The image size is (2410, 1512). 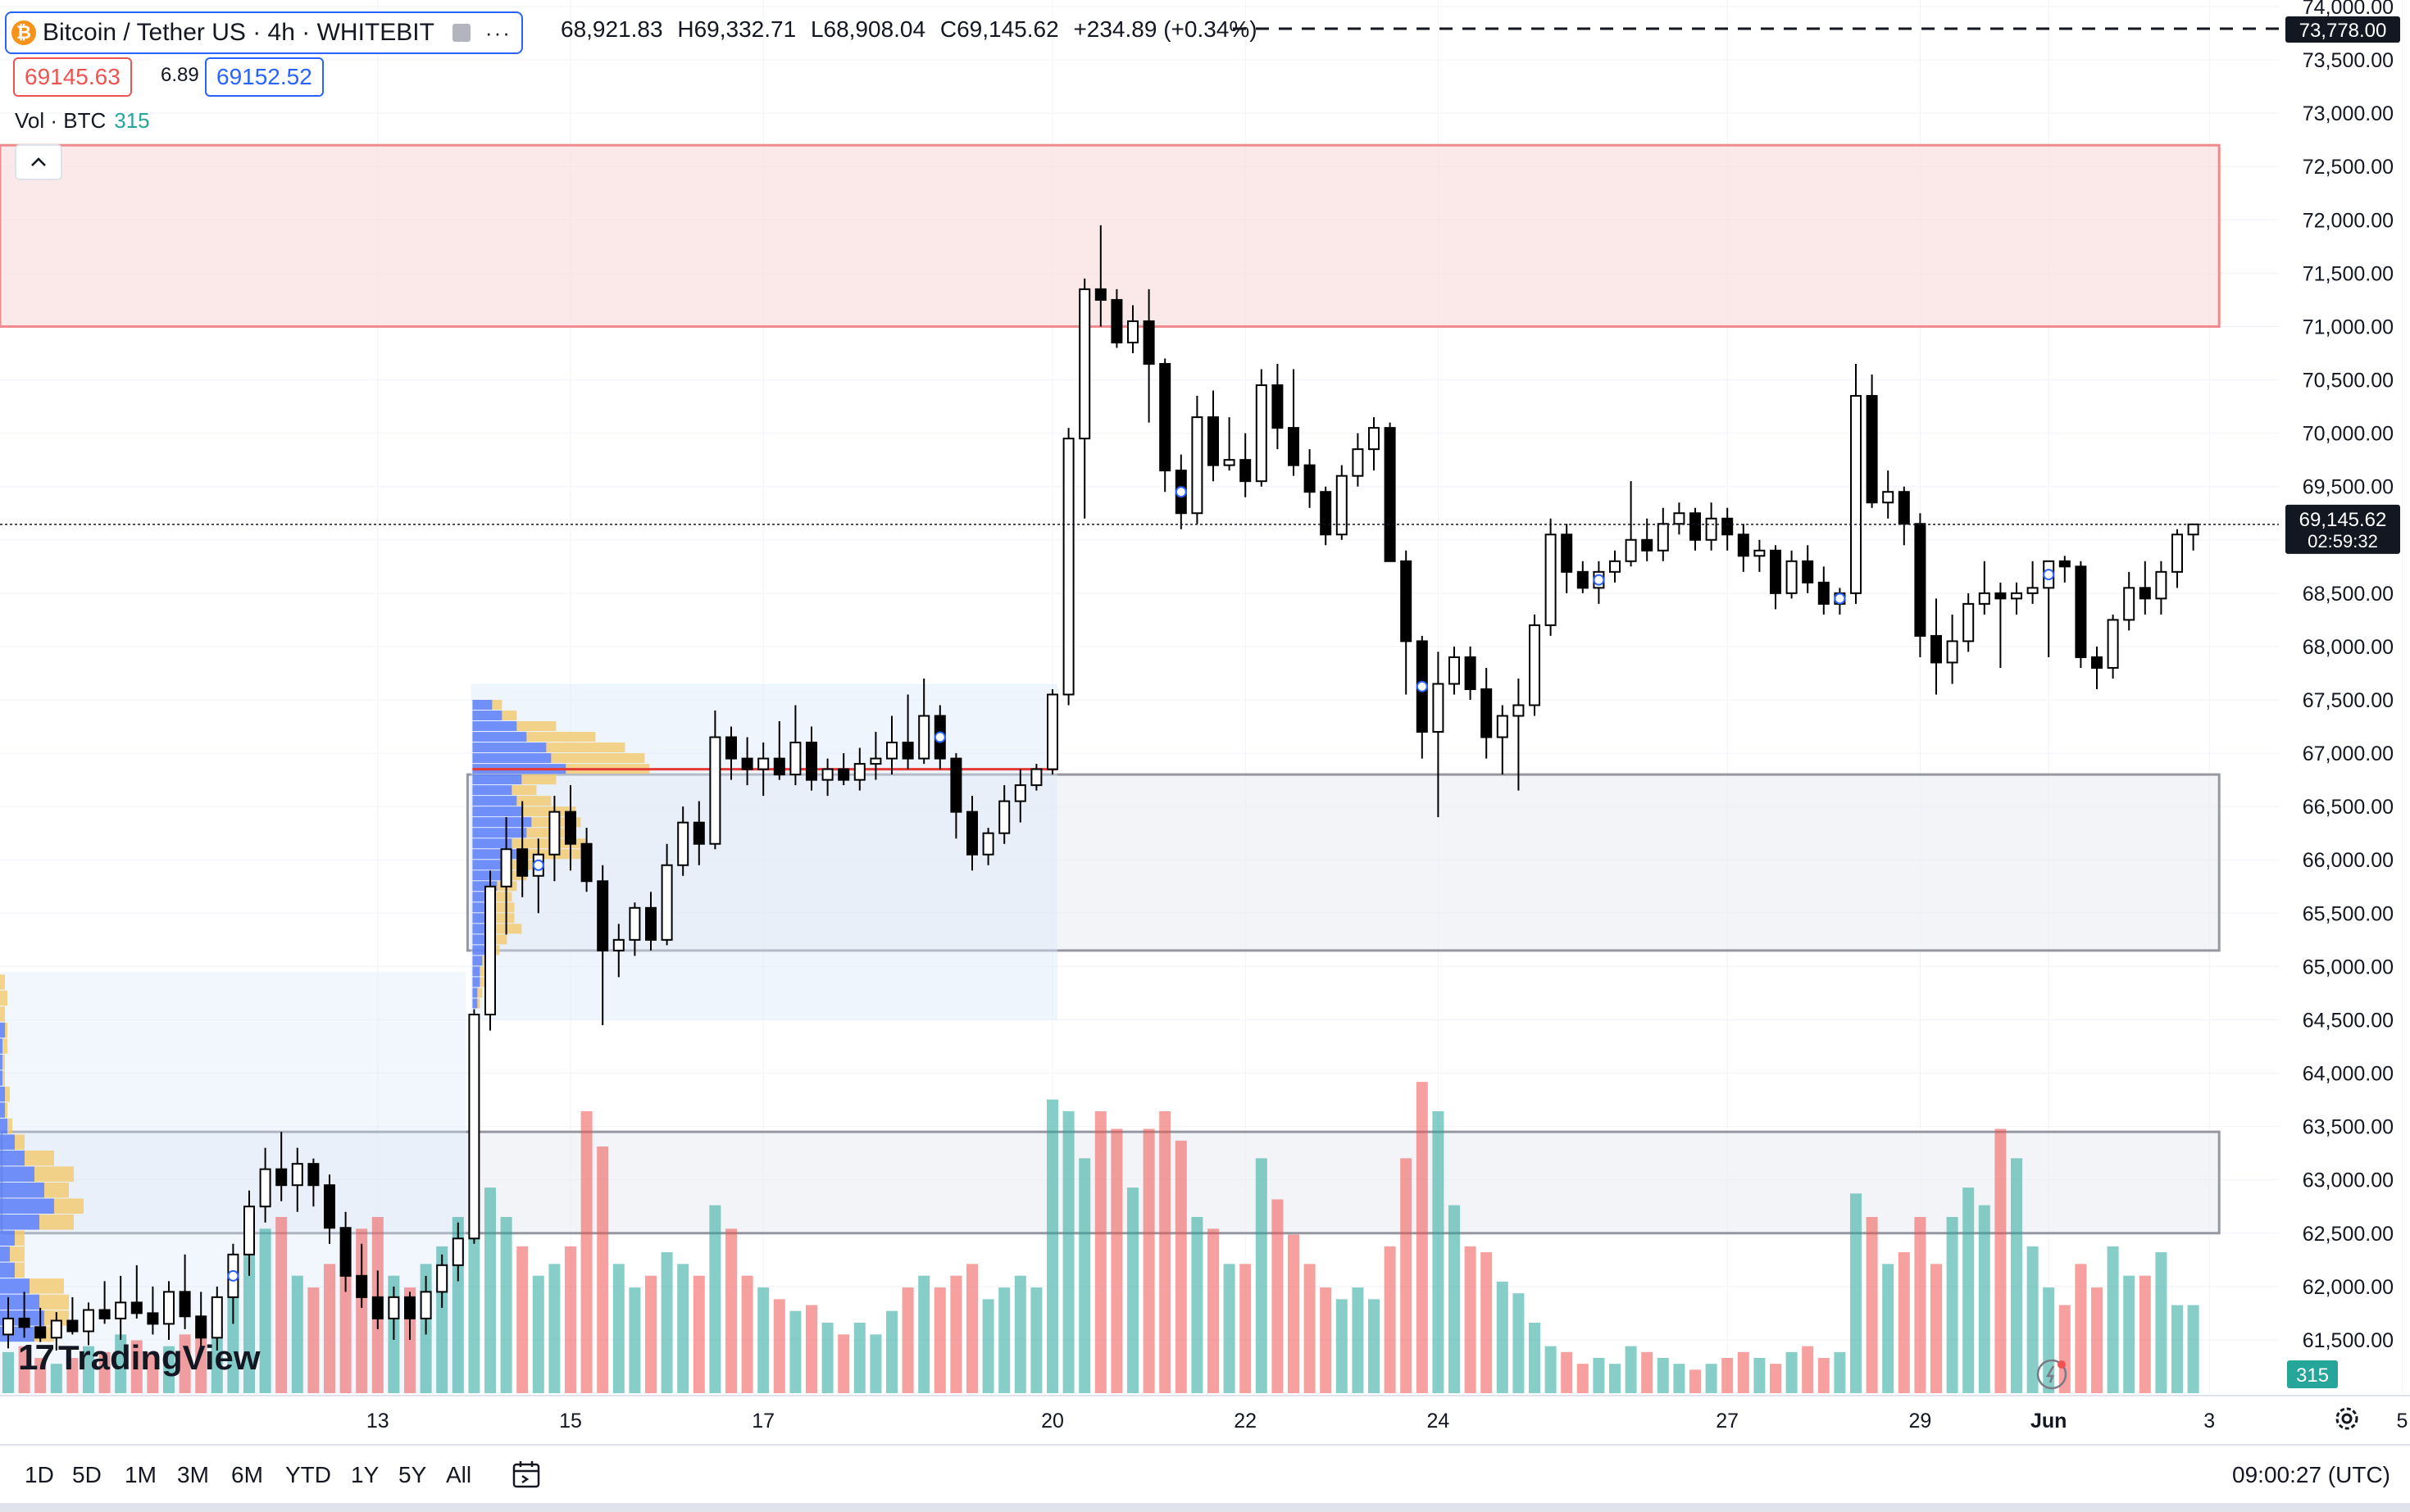 What do you see at coordinates (2348, 967) in the screenshot?
I see `price-tick-label: 65,000.00` at bounding box center [2348, 967].